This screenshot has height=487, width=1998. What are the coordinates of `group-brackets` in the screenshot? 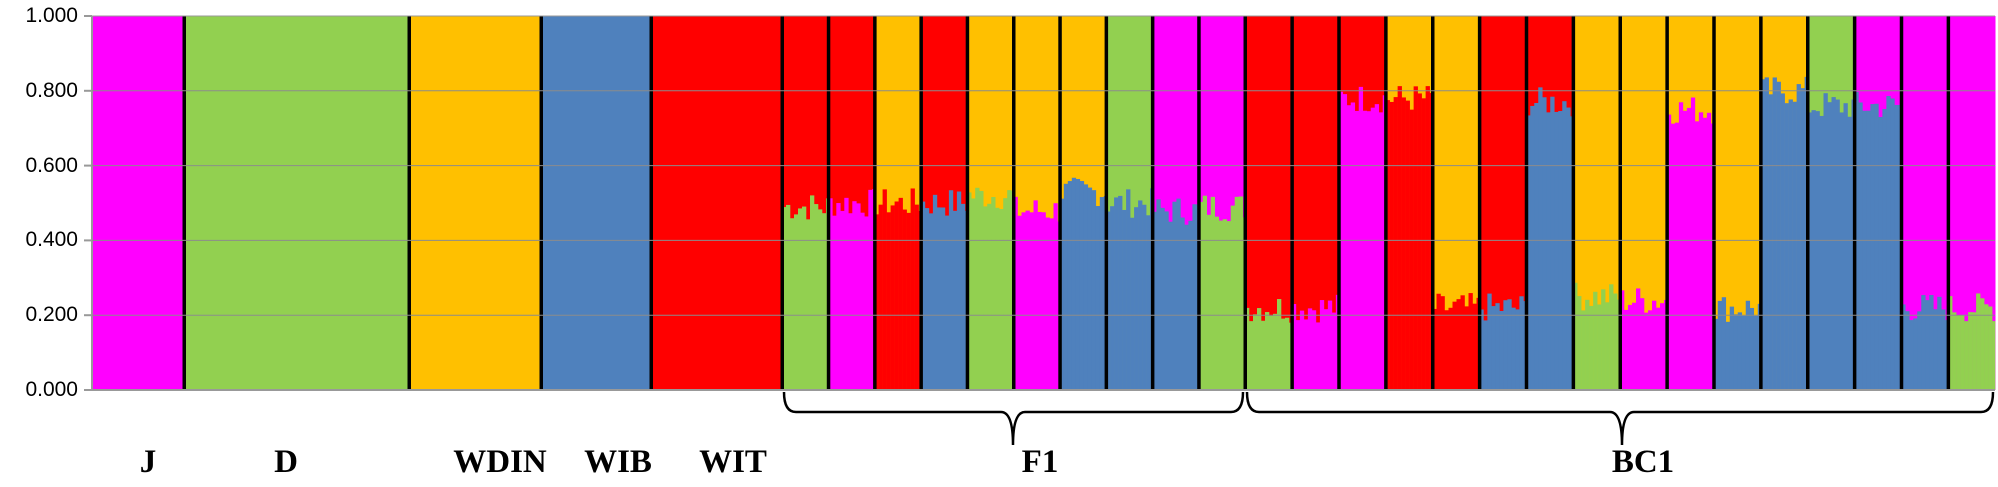 It's located at (1388, 418).